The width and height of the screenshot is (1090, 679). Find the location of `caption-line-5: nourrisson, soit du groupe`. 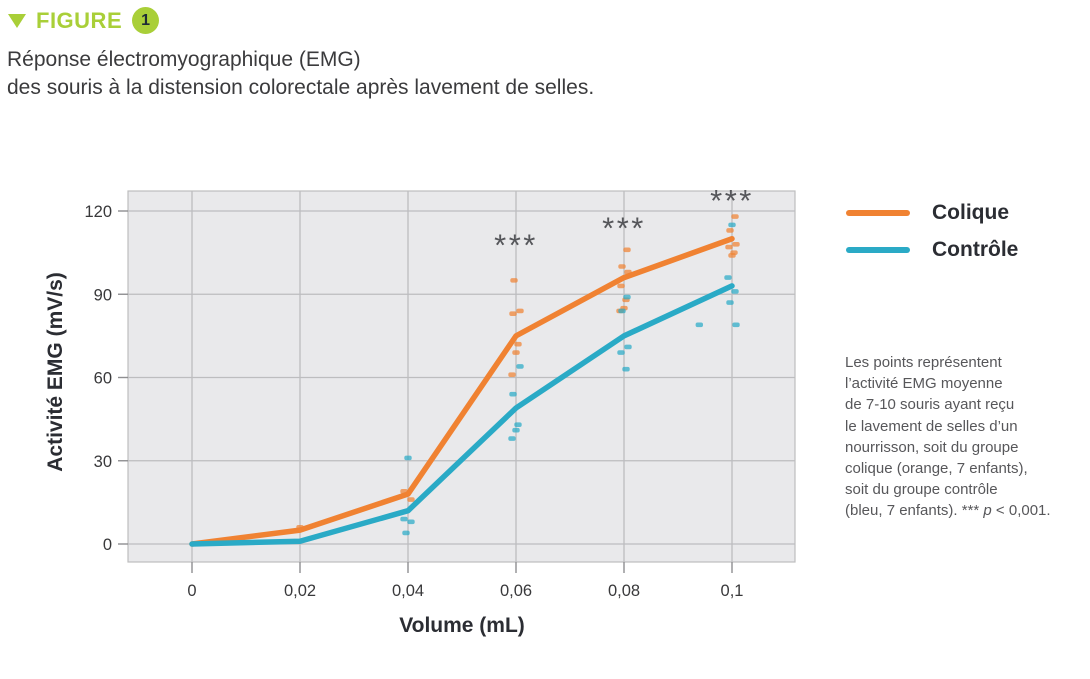

caption-line-5: nourrisson, soit du groupe is located at coordinates (932, 447).